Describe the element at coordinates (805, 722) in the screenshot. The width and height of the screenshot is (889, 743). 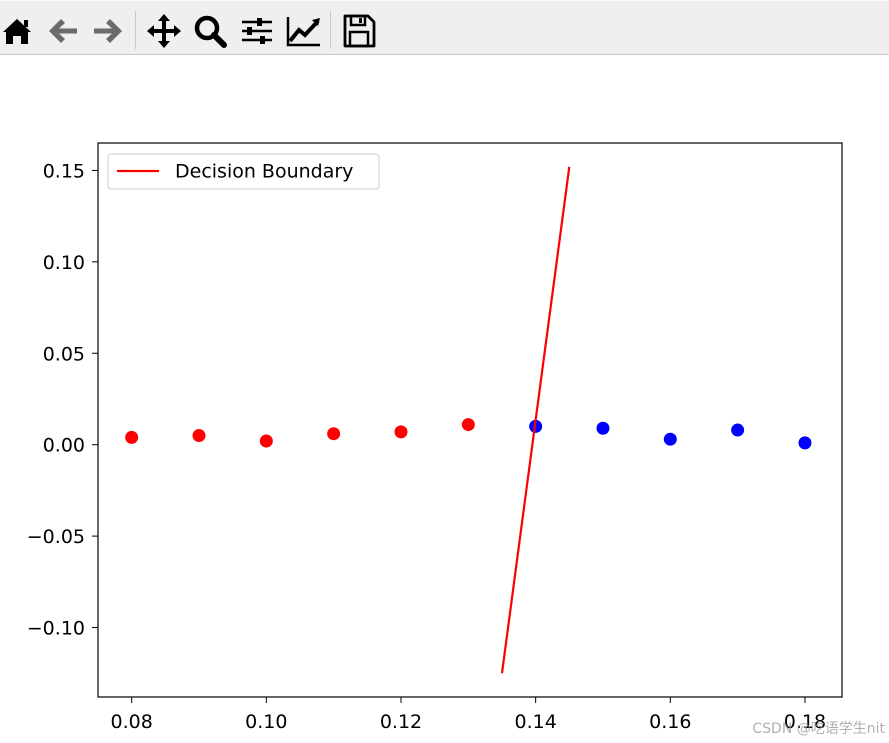
I see `x-tick-label: 0.18` at that location.